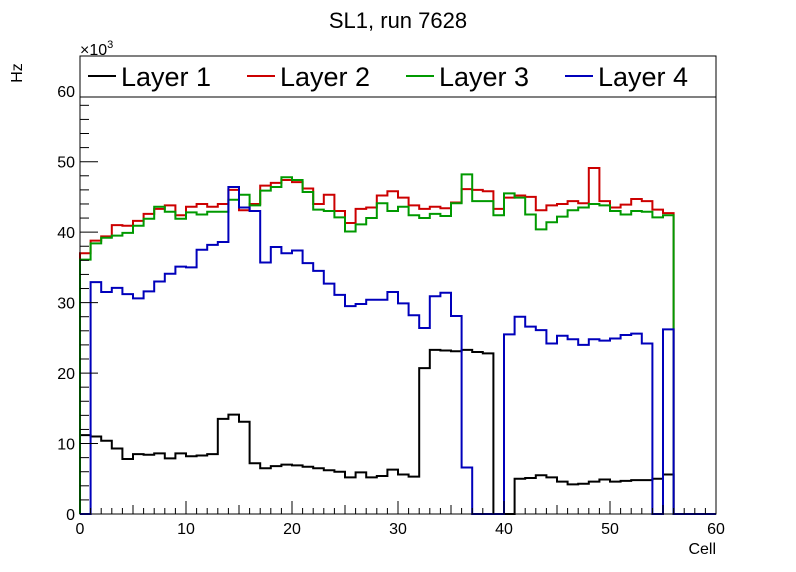 Image resolution: width=796 pixels, height=572 pixels. I want to click on y-tick-label: 50, so click(66, 163).